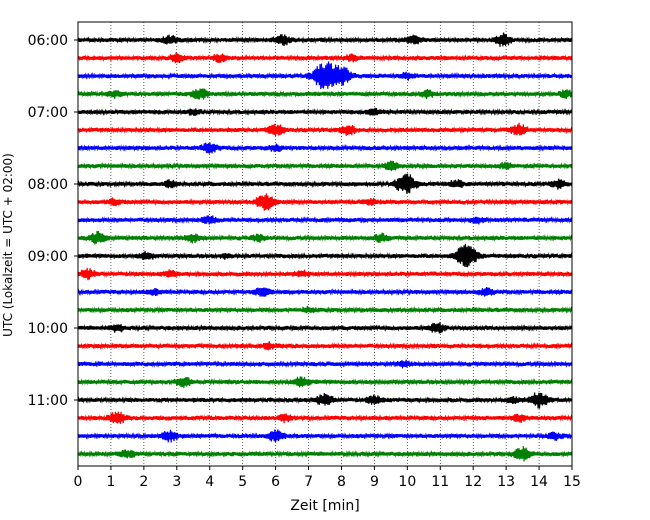 The width and height of the screenshot is (650, 520). I want to click on x-tick-label: 15, so click(572, 482).